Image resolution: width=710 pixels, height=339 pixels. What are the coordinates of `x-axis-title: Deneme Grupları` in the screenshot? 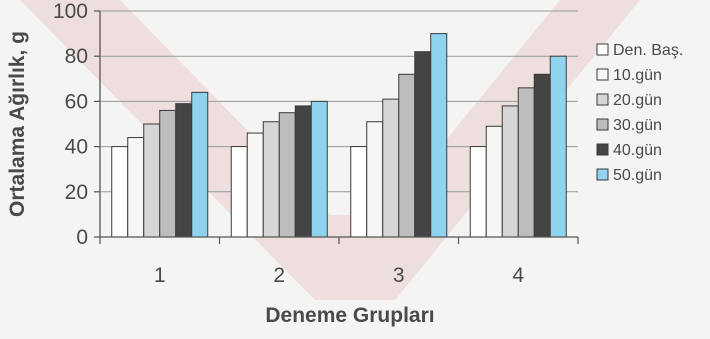 It's located at (349, 315).